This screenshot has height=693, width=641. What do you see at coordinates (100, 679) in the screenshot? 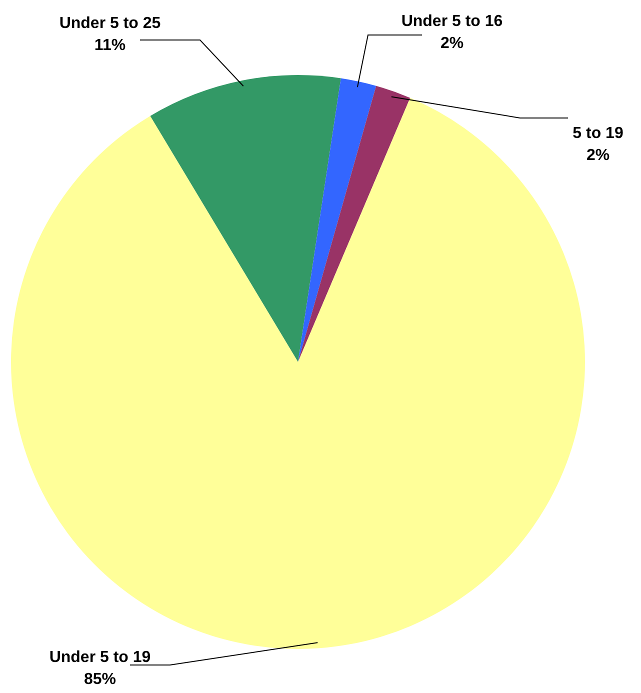
I see `data-label: 85%` at bounding box center [100, 679].